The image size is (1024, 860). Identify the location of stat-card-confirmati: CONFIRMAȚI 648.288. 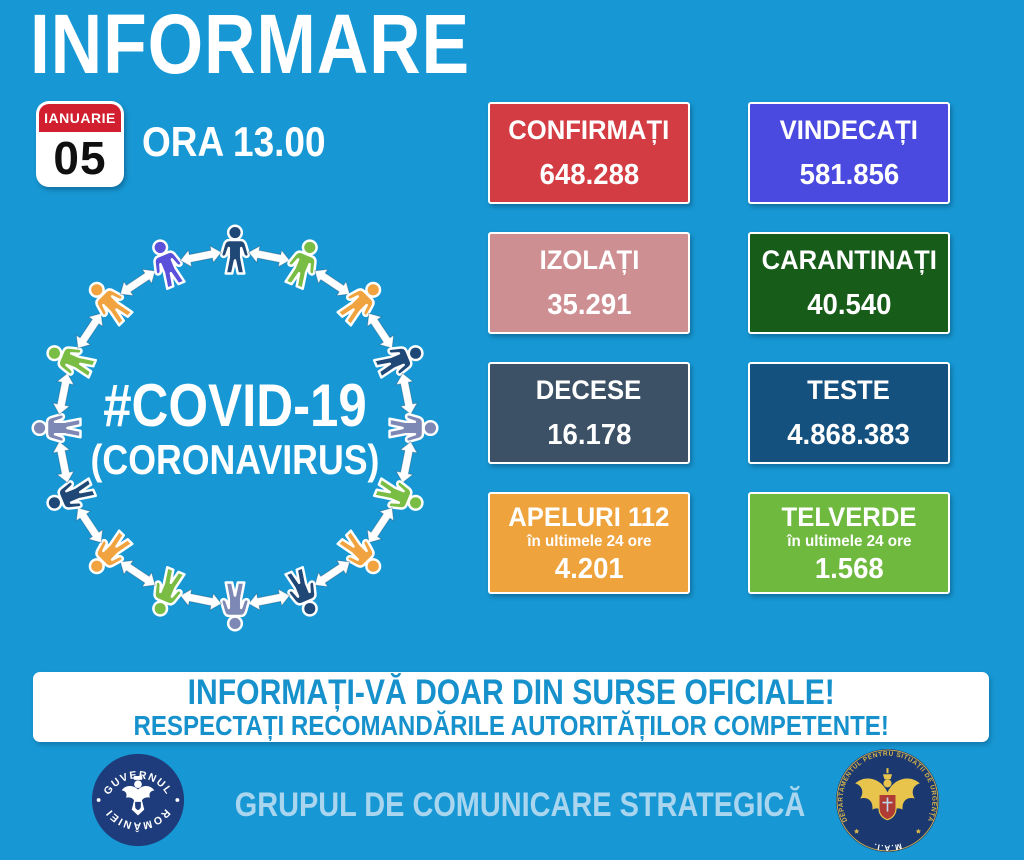
(589, 153).